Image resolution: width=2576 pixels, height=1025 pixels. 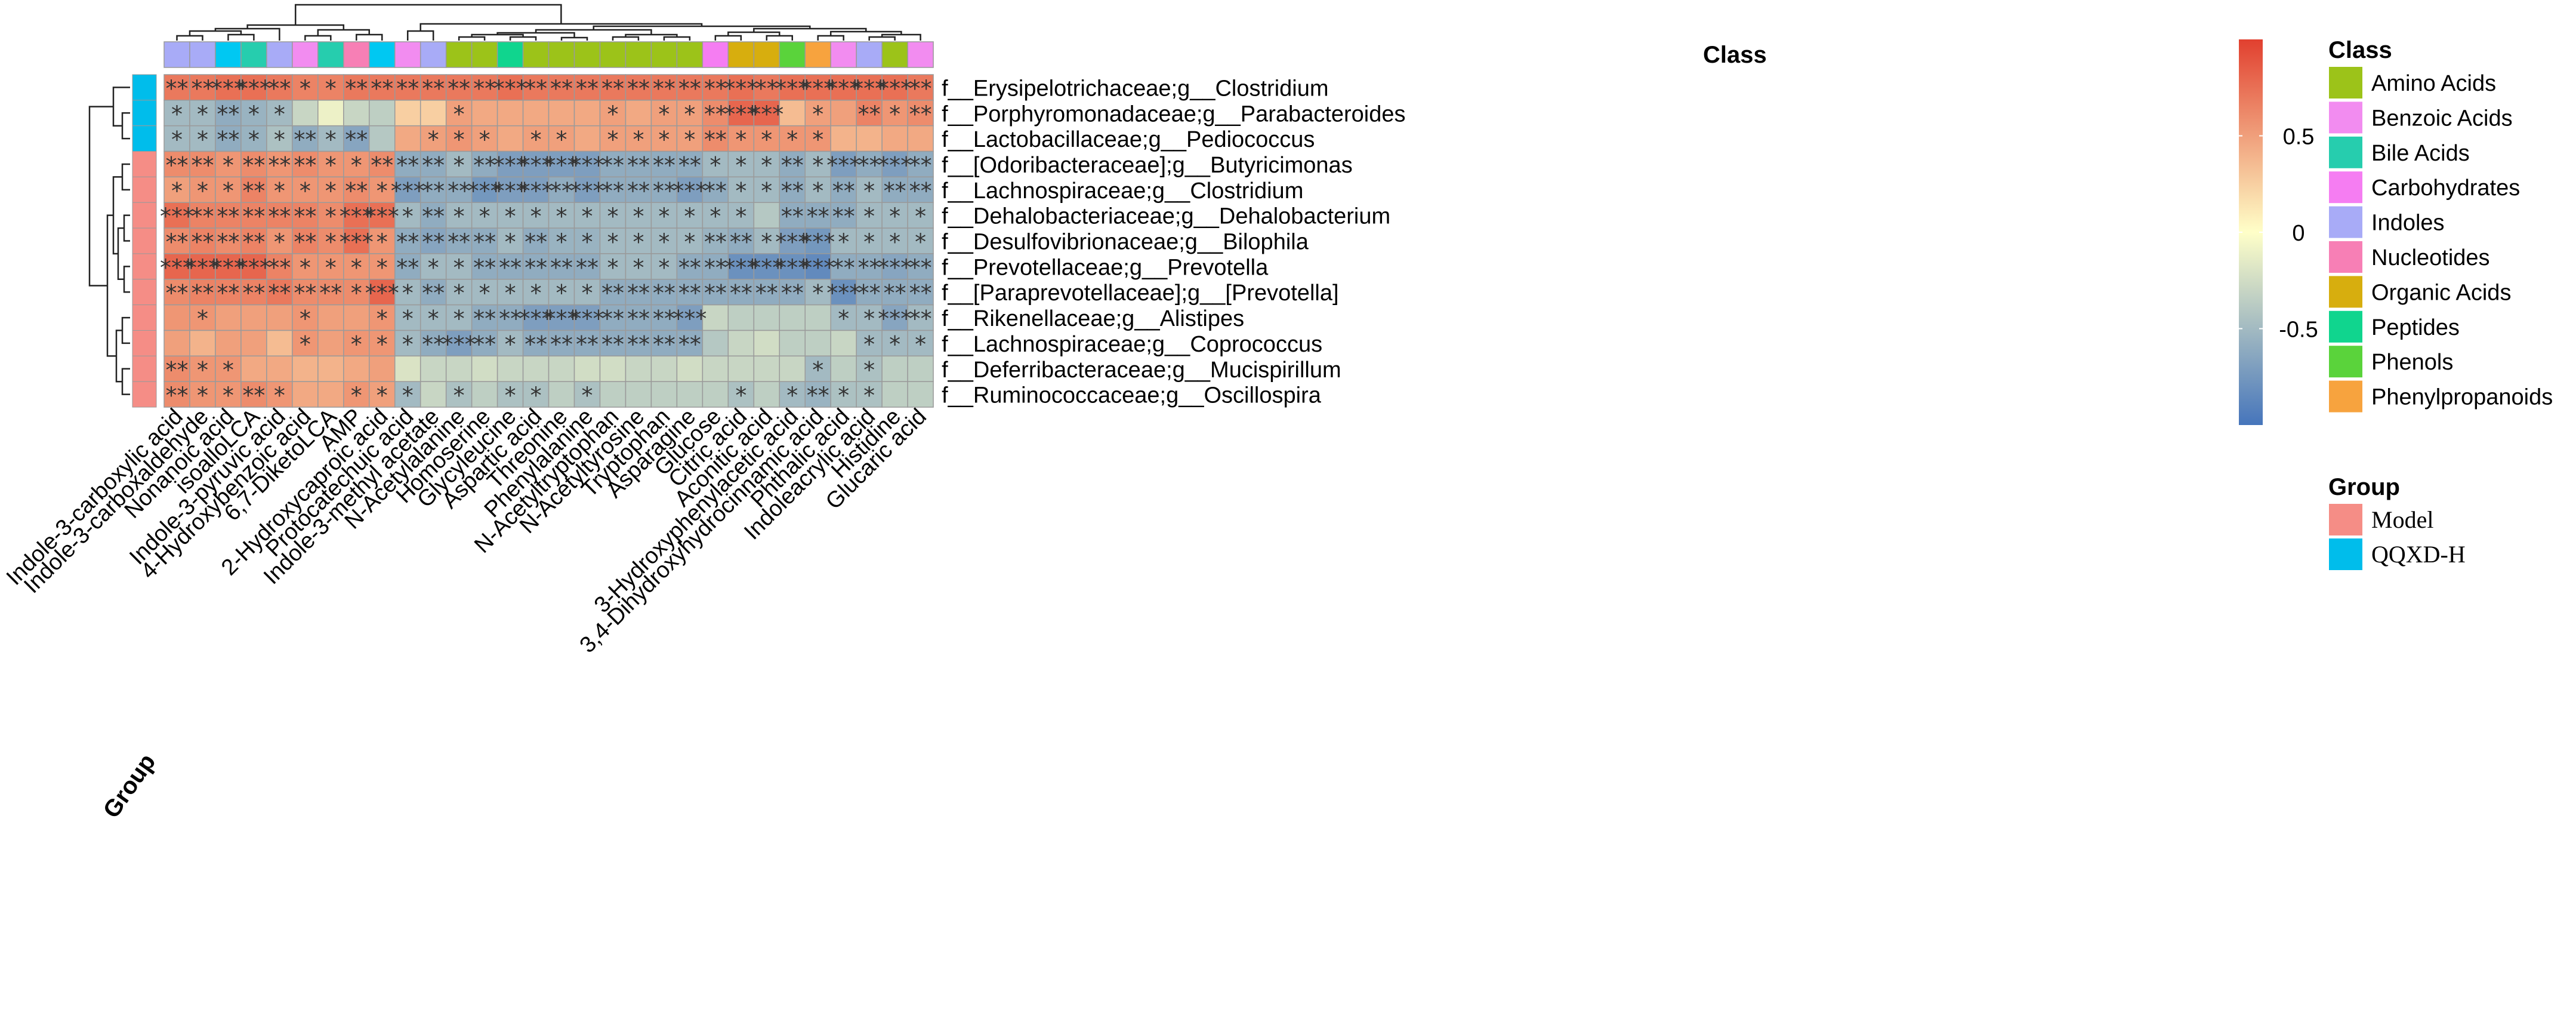 What do you see at coordinates (2412, 362) in the screenshot?
I see `class-legend-label: Phenols` at bounding box center [2412, 362].